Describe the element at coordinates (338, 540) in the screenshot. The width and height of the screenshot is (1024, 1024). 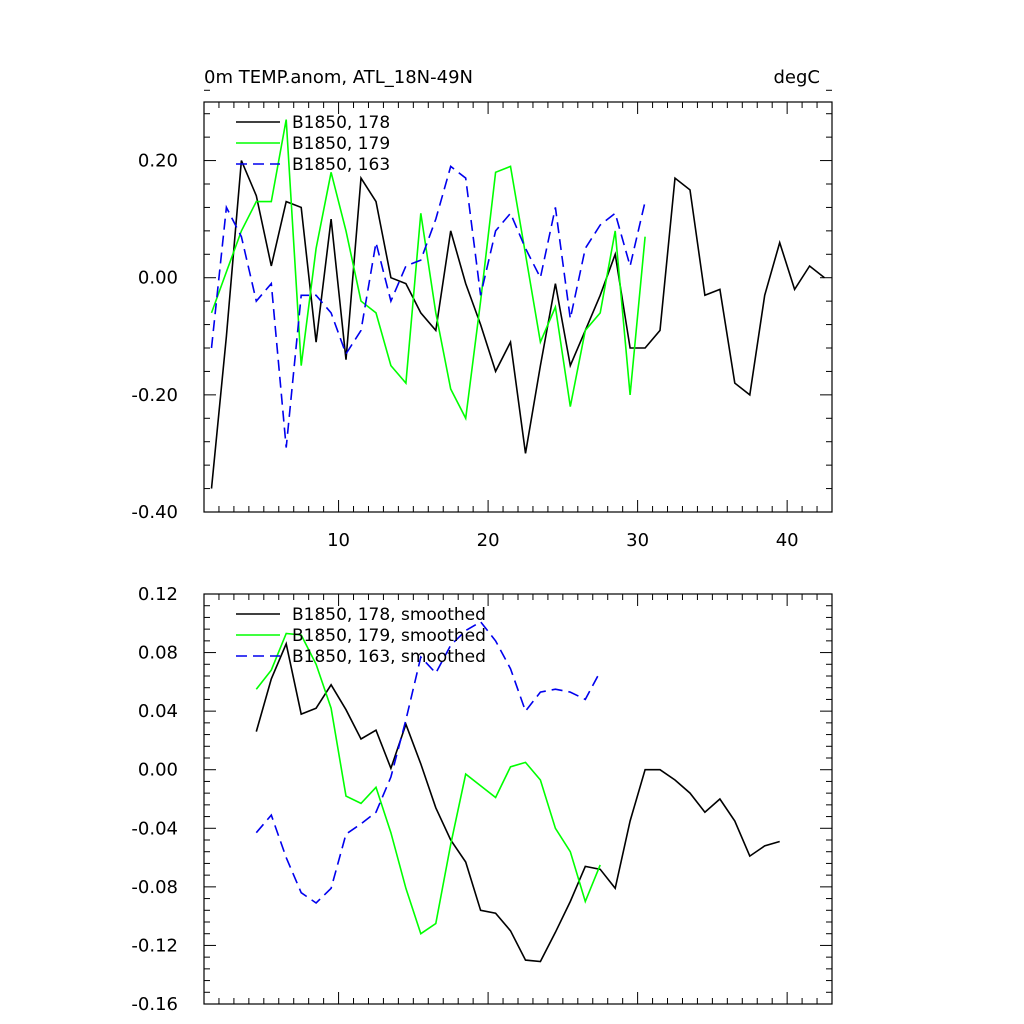
I see `x-tick-label: 10` at that location.